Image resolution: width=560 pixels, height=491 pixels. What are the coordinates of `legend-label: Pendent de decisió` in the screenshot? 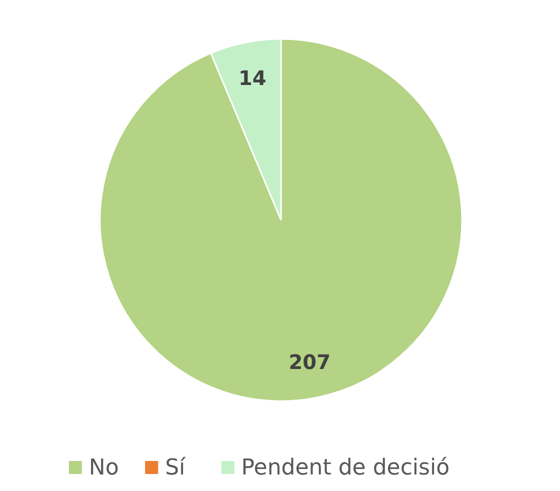 It's located at (345, 468).